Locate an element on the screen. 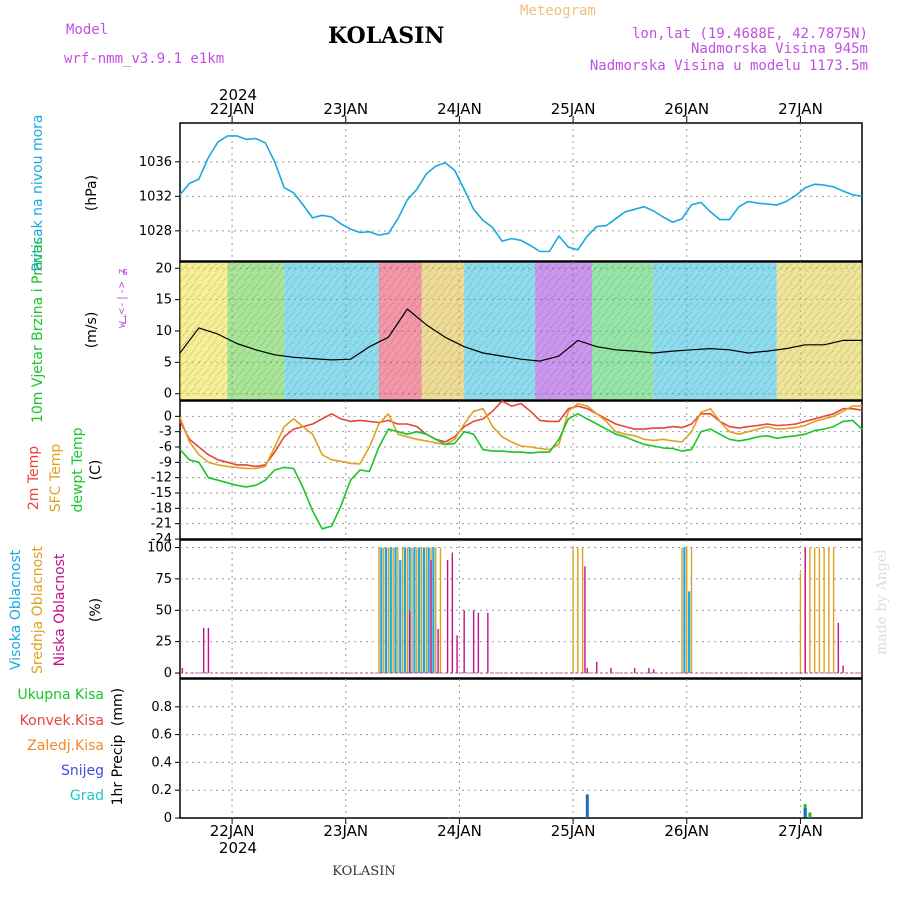  wind-title-1: 10m Vjetar Brzina i Pravac is located at coordinates (38, 330).